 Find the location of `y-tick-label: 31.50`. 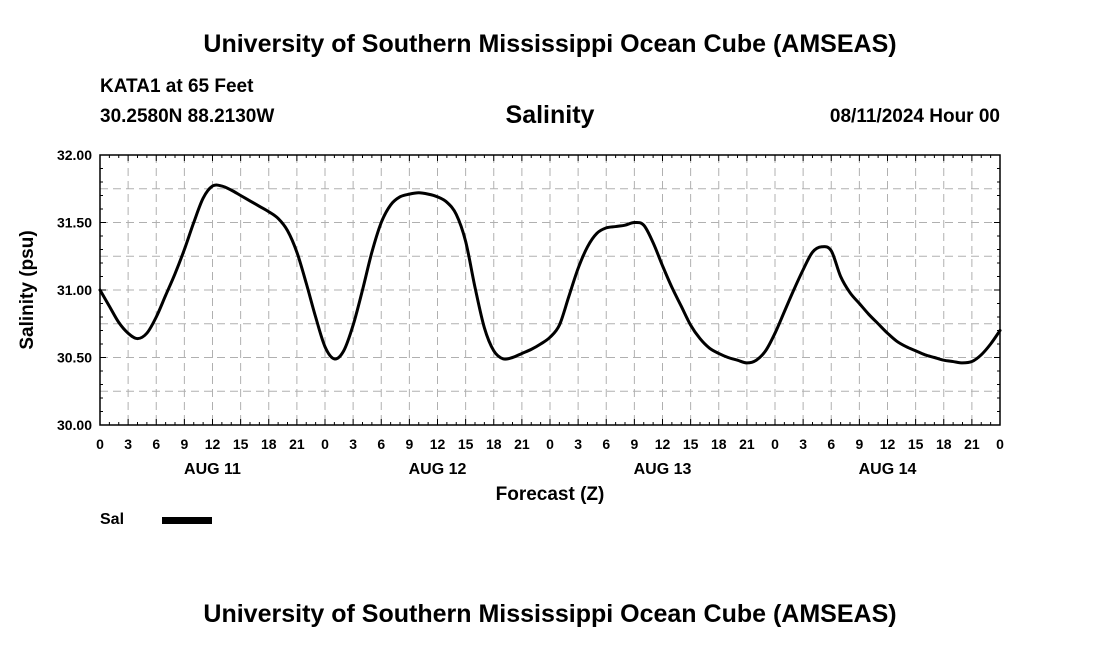

y-tick-label: 31.50 is located at coordinates (74, 223).